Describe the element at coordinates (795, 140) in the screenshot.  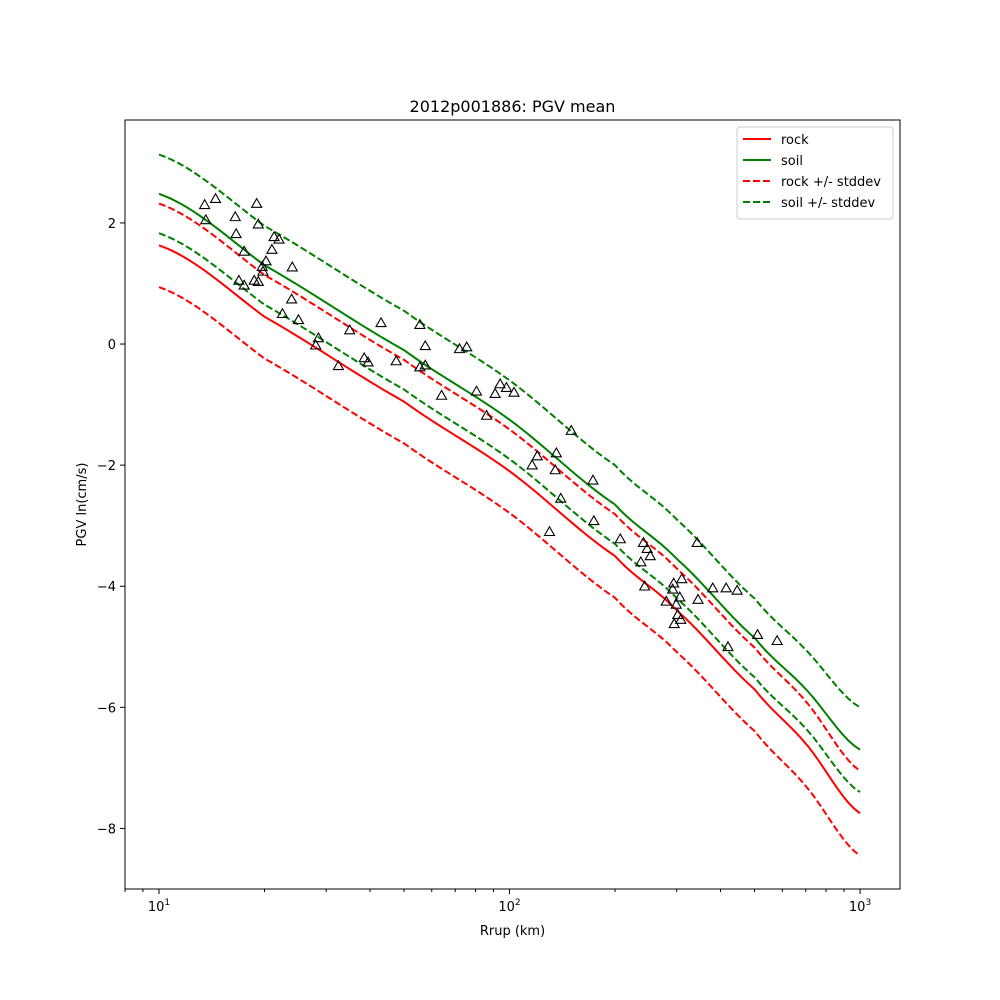
I see `legend-label: rock` at that location.